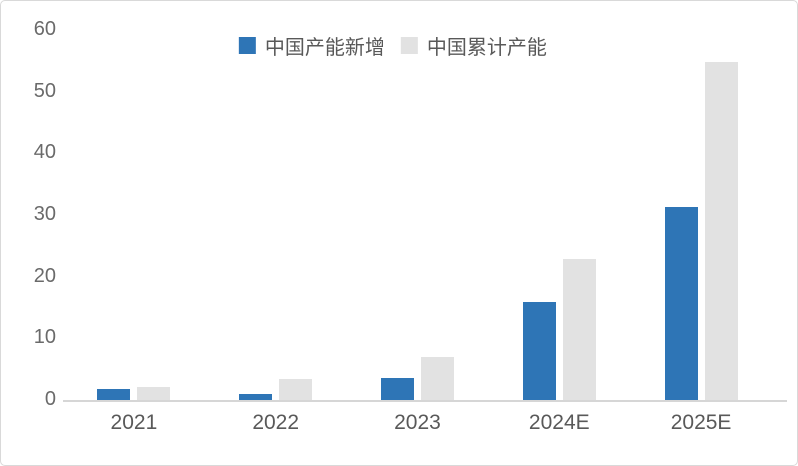 This screenshot has width=798, height=466. Describe the element at coordinates (44, 152) in the screenshot. I see `y-tick-label: 40` at that location.